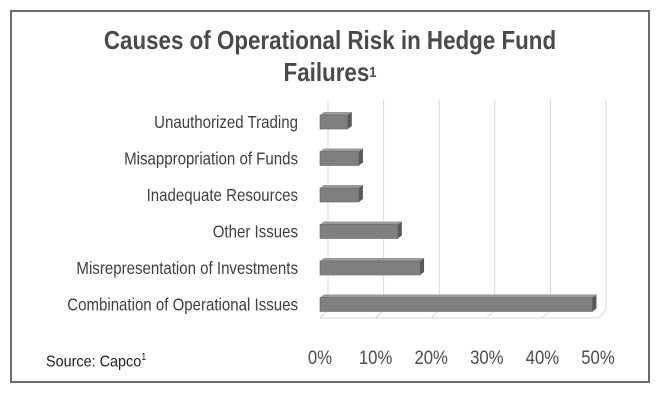 The image size is (662, 404). Describe the element at coordinates (320, 357) in the screenshot. I see `x-tick-label: 0%` at that location.